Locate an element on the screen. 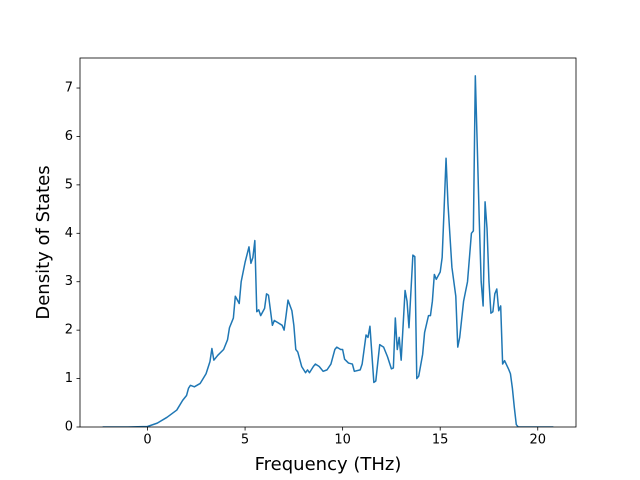  y-tick-label: 0 is located at coordinates (69, 427).